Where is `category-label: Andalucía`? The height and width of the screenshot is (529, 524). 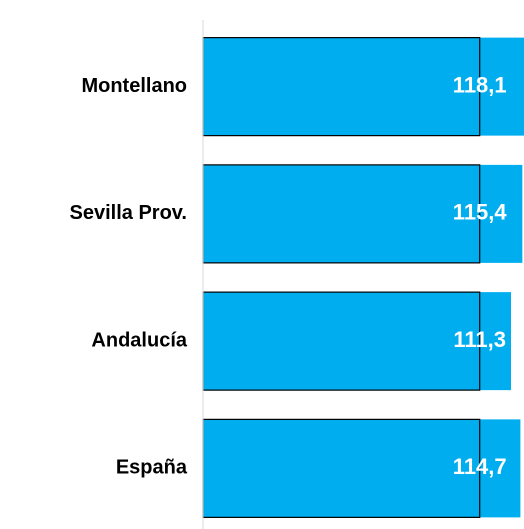
category-label: Andalucía is located at coordinates (139, 340).